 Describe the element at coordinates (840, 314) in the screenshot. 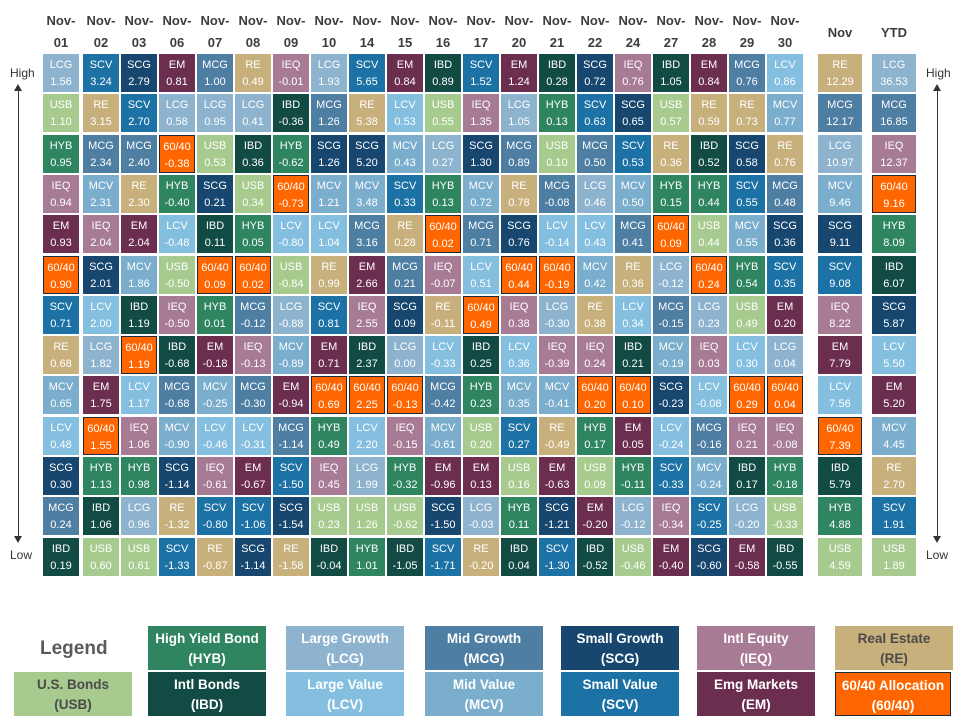

I see `quilt-cell: IEQ 8.22` at that location.